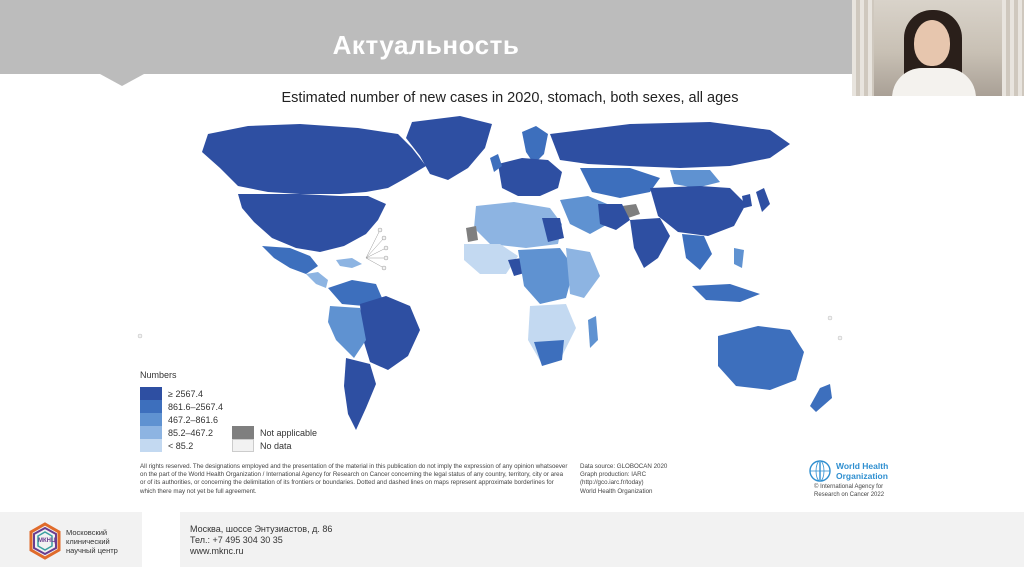  I want to click on region-korea, so click(747, 201).